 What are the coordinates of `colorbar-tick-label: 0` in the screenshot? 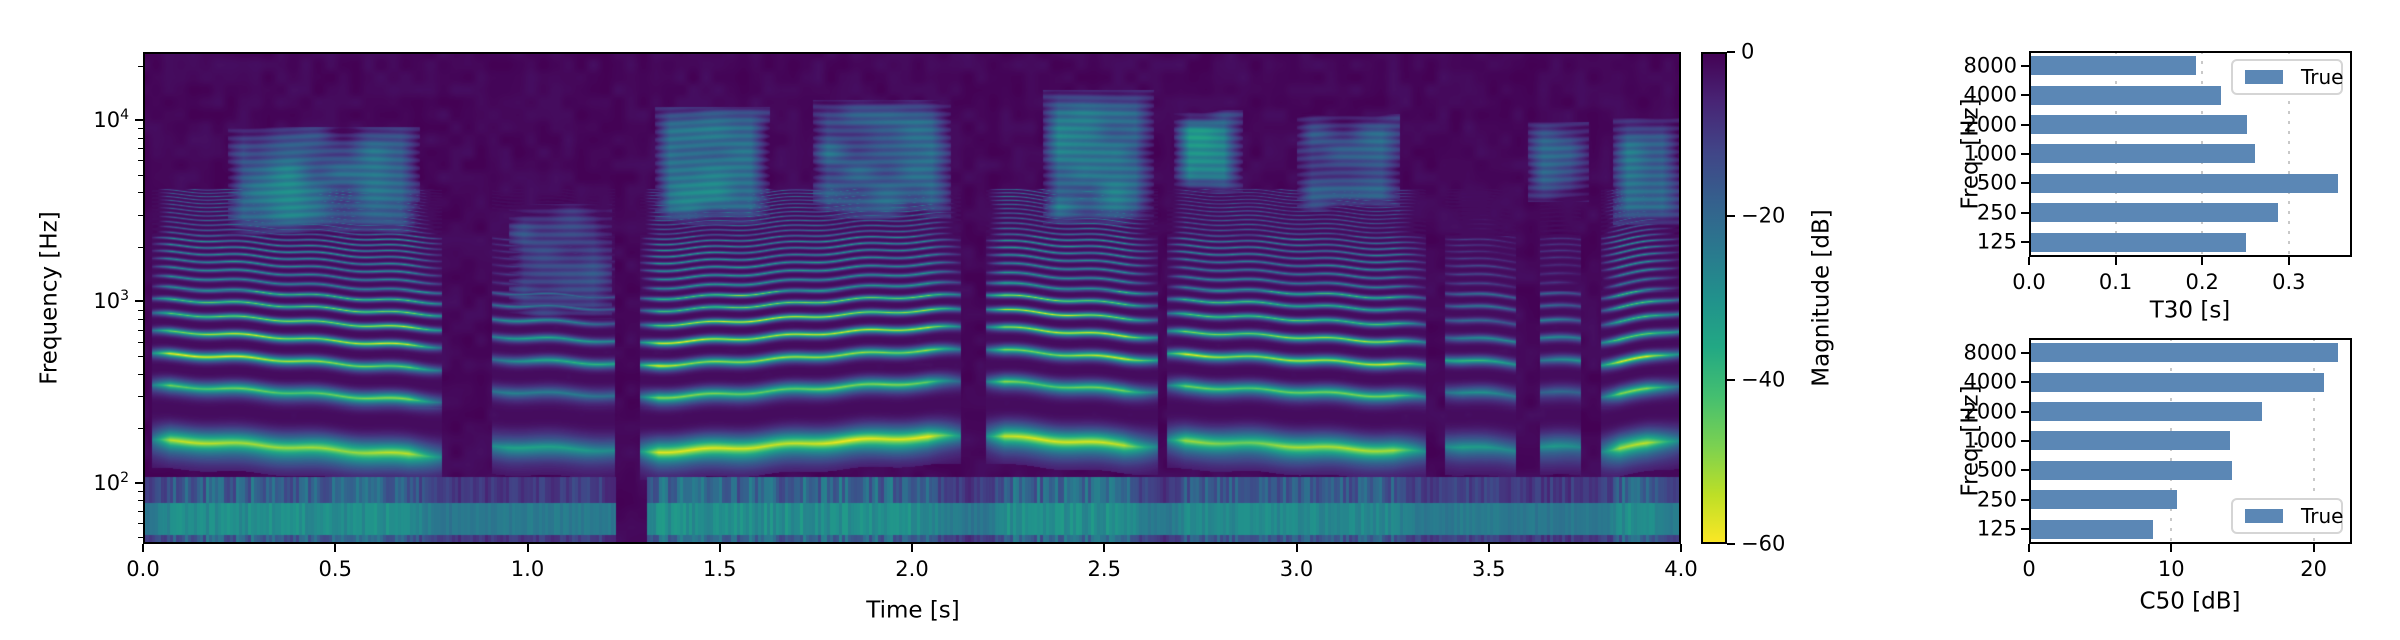 It's located at (1748, 51).